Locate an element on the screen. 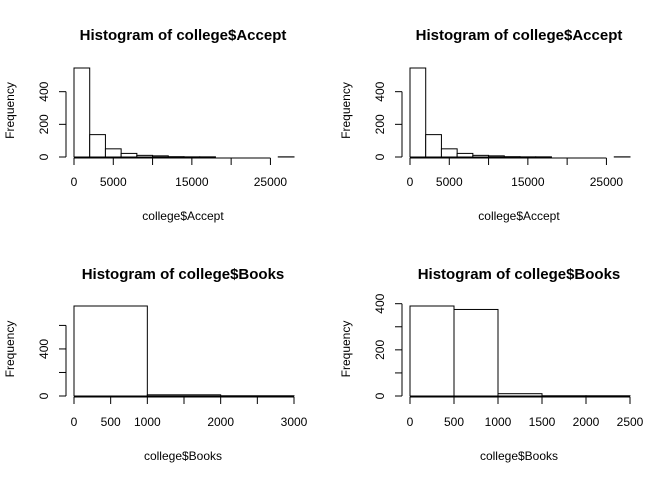  x-tick-label: 3000 is located at coordinates (294, 422).